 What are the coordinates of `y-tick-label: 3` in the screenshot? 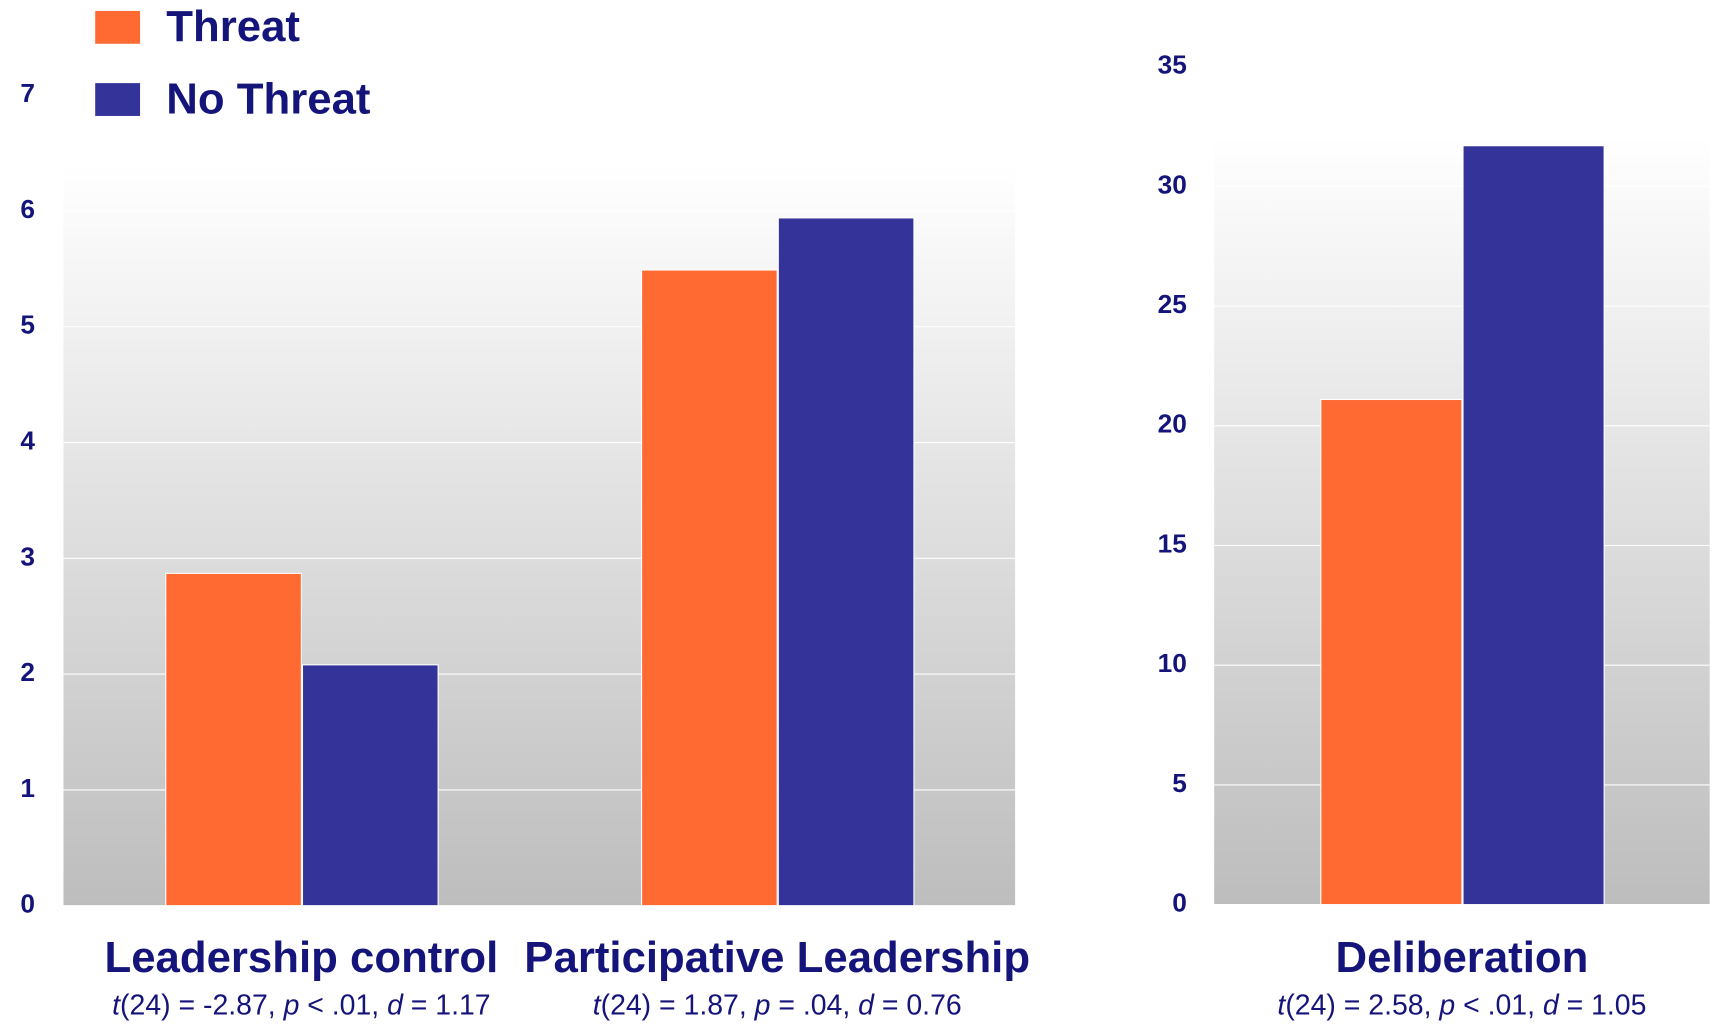 It's located at (27, 556).